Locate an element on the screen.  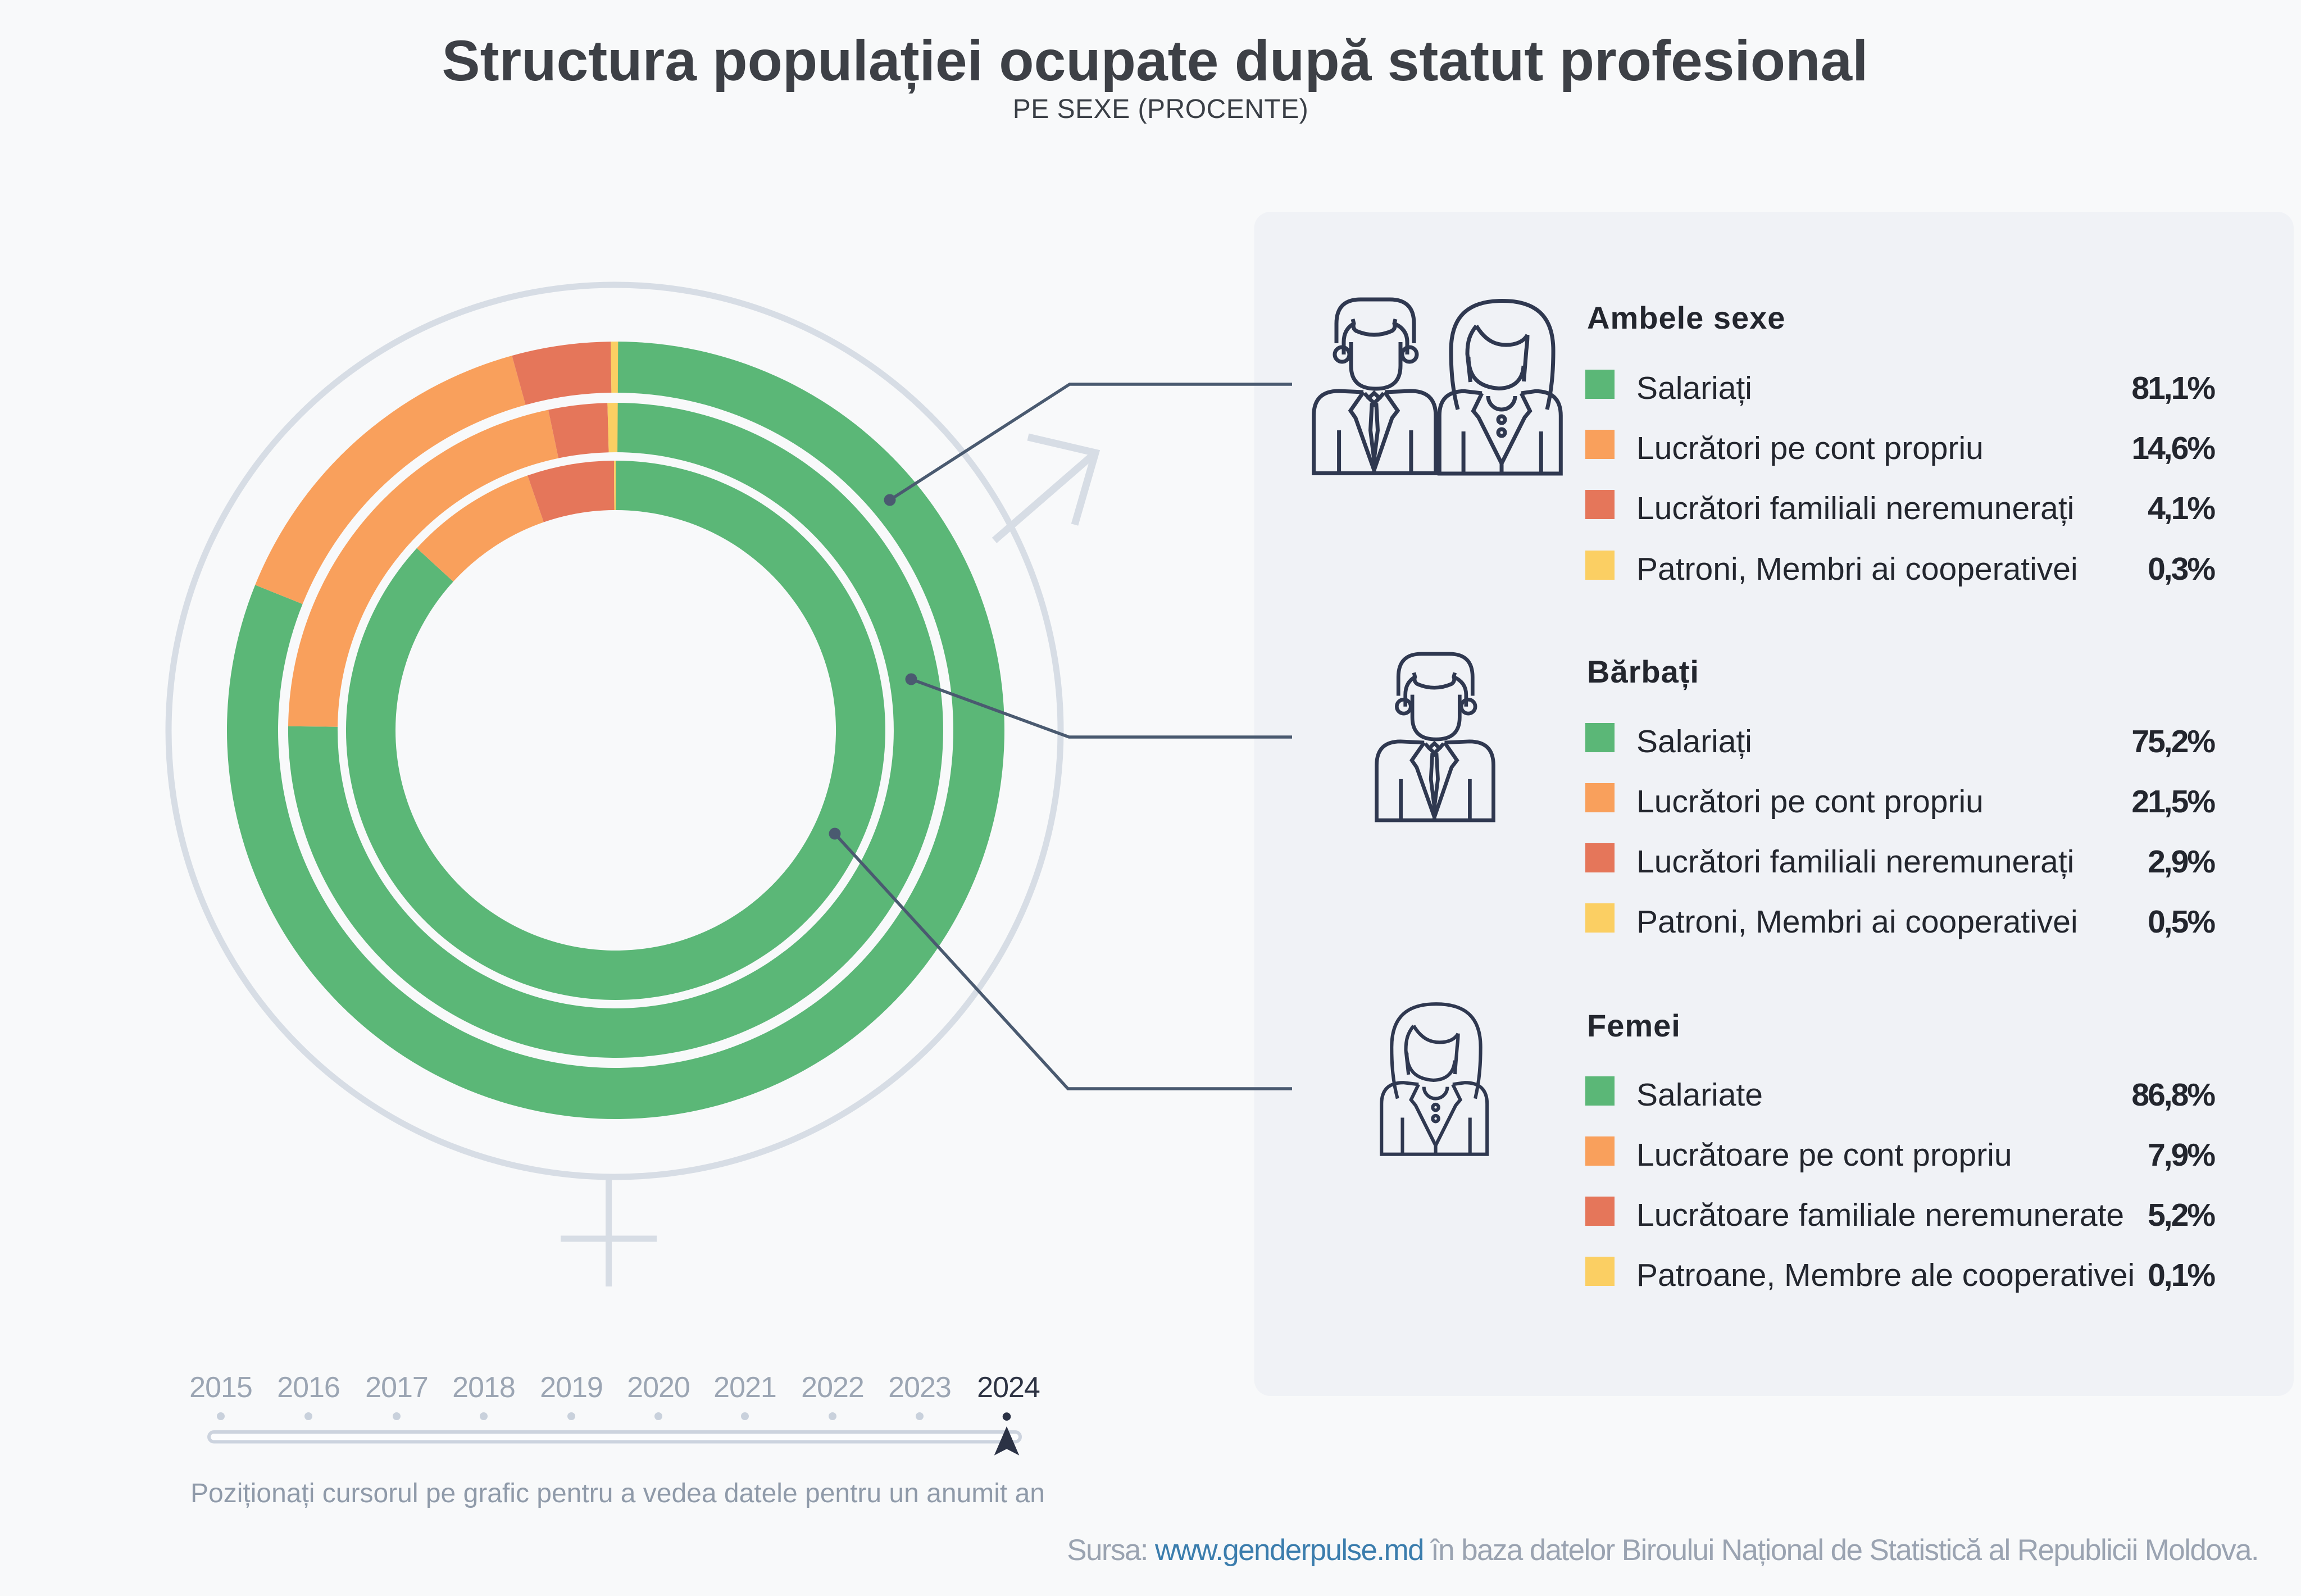
svg-text: PE SEXE (PROCENTE) is located at coordinates (1160, 109).